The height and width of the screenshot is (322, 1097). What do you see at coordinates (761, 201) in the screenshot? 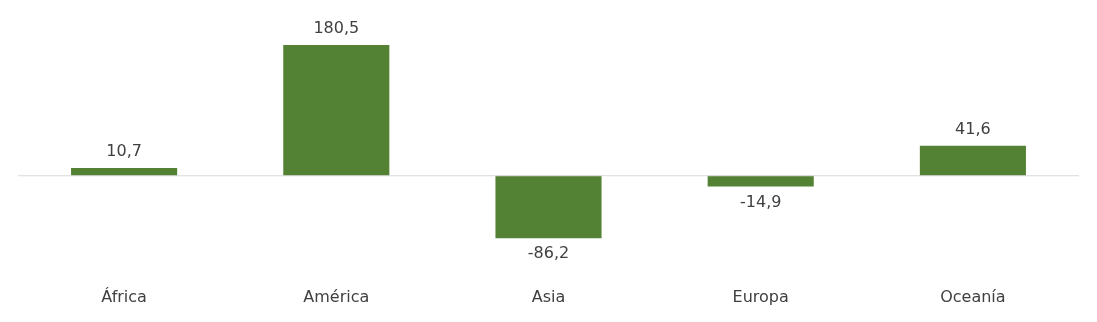
I see `data-label: -14,9` at bounding box center [761, 201].